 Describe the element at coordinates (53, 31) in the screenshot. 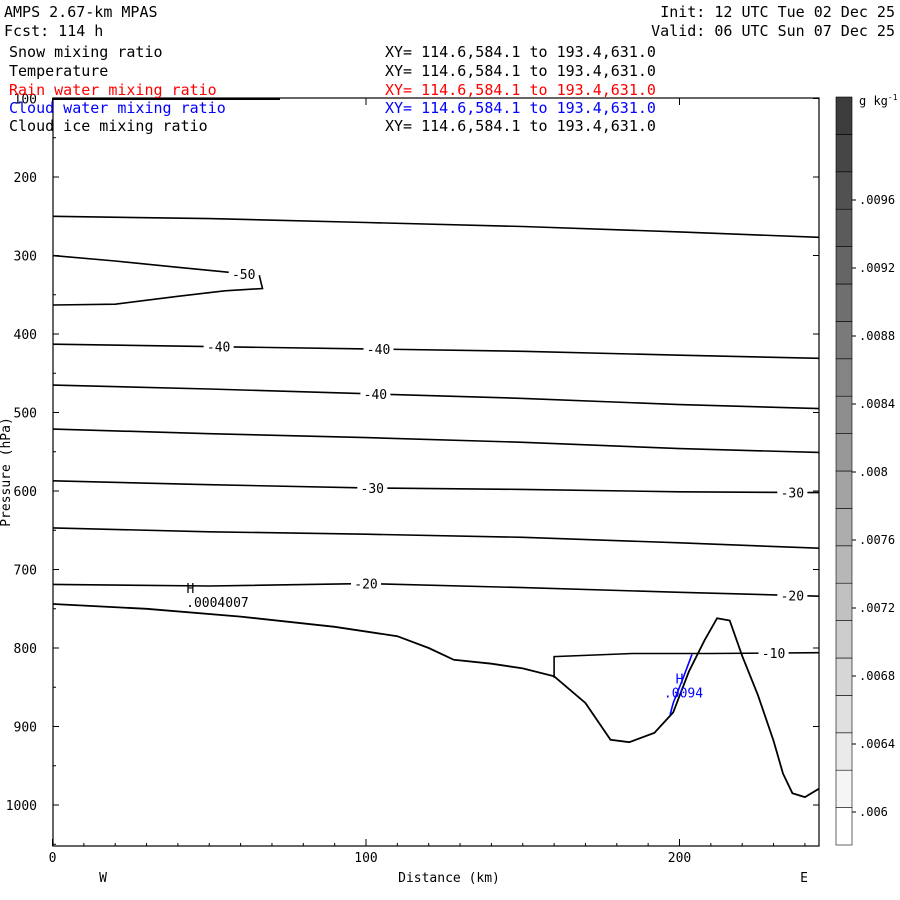

I see `forecast-hour: Fcst: 114 h` at that location.